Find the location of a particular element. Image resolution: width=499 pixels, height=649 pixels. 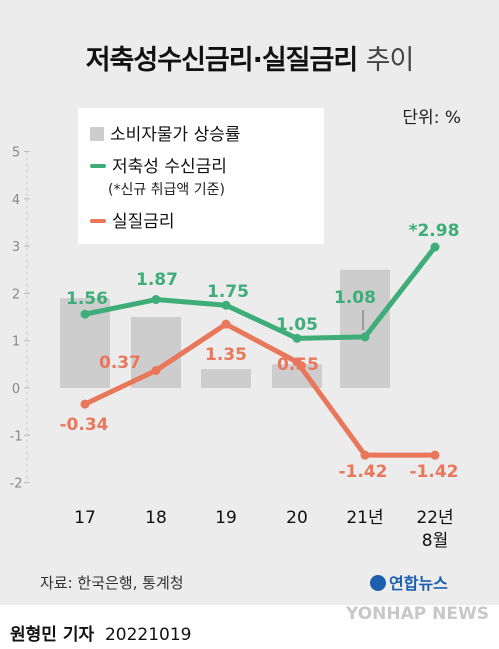

y-tick-label: -1 is located at coordinates (16, 436).